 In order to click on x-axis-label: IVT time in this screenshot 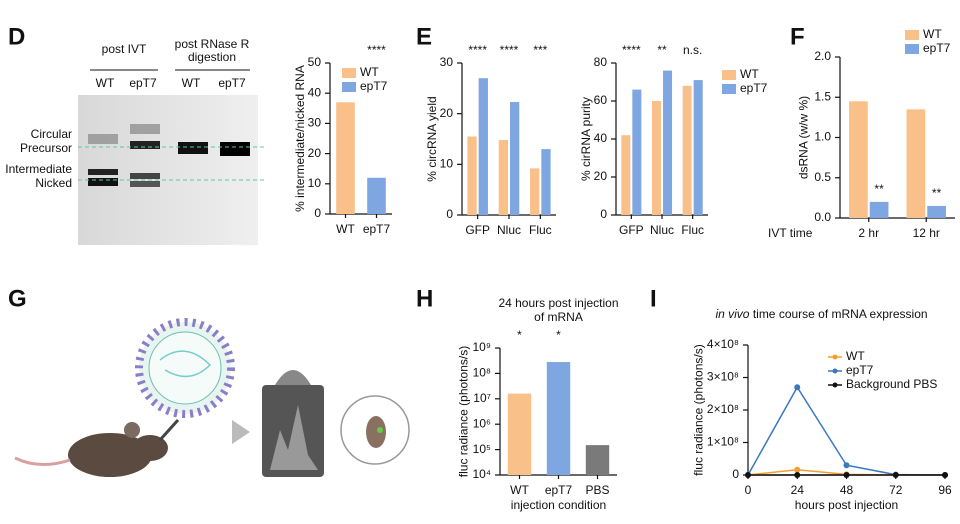, I will do `click(790, 233)`.